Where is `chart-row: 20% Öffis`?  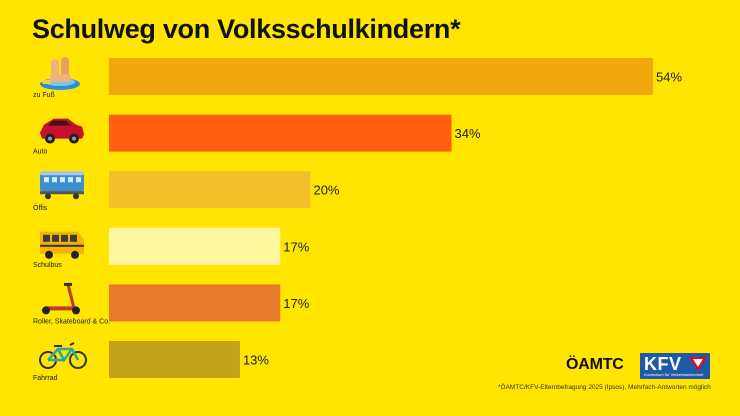
chart-row: 20% Öffis is located at coordinates (186, 191).